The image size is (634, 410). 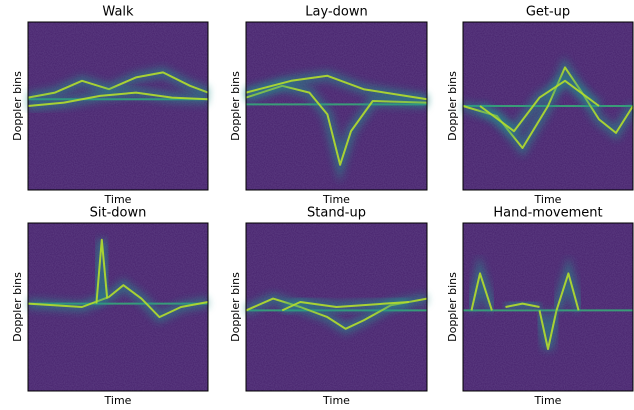 What do you see at coordinates (336, 12) in the screenshot?
I see `panel-title: Lay-down` at bounding box center [336, 12].